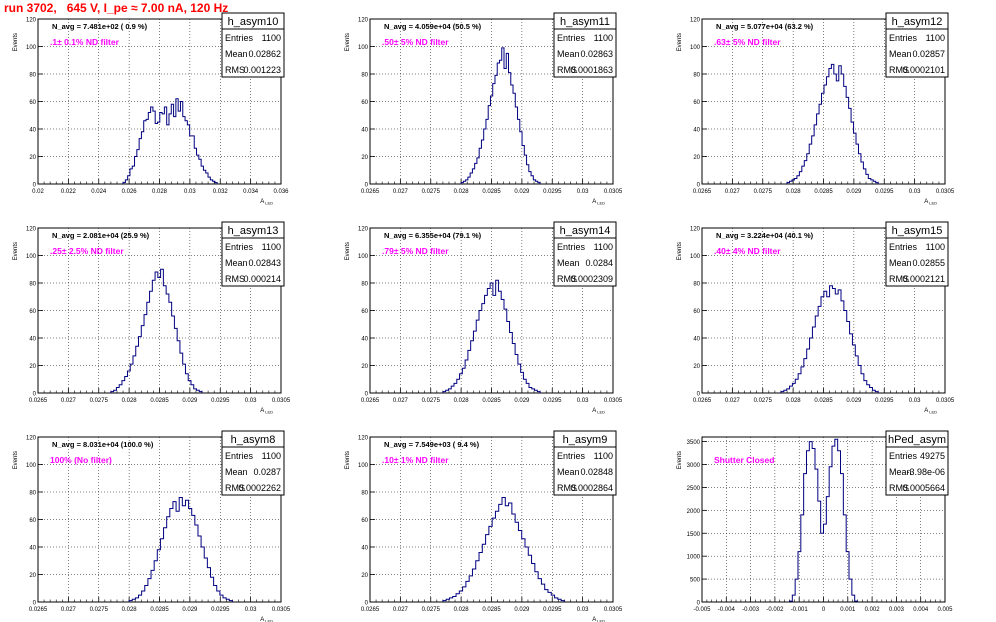 The height and width of the screenshot is (622, 996). What do you see at coordinates (727, 610) in the screenshot?
I see `x-tick-label: -0.004` at bounding box center [727, 610].